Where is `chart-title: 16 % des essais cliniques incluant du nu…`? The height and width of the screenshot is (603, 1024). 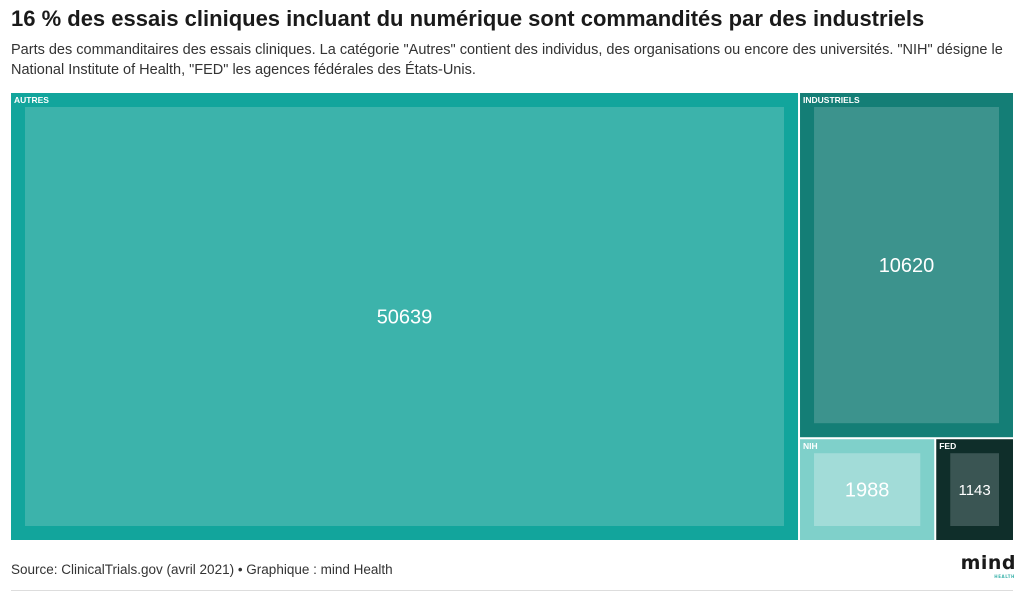 chart-title: 16 % des essais cliniques incluant du nu… is located at coordinates (468, 18).